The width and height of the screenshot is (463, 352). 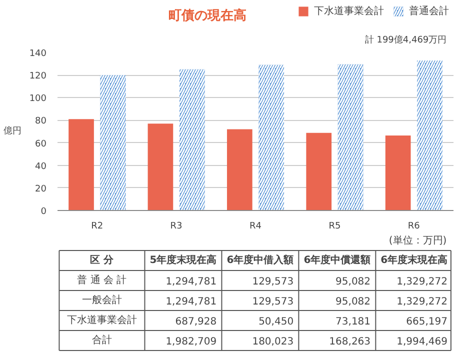 What do you see at coordinates (256, 227) in the screenshot?
I see `x-tick-label: R4` at bounding box center [256, 227].